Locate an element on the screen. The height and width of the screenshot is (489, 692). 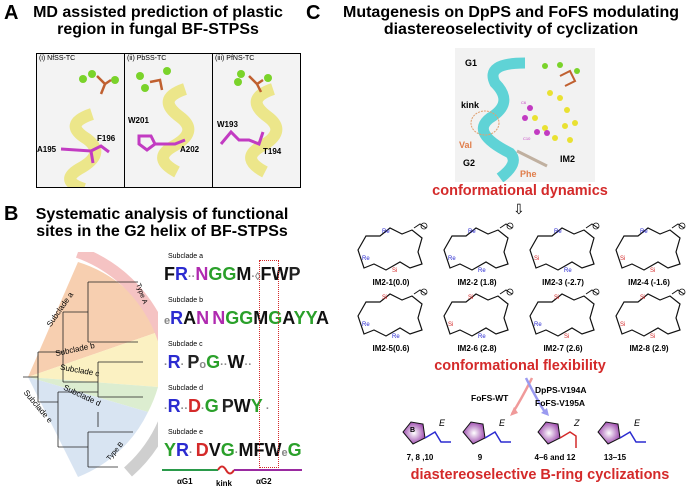
logo-letter: Y is located at coordinates (170, 450).